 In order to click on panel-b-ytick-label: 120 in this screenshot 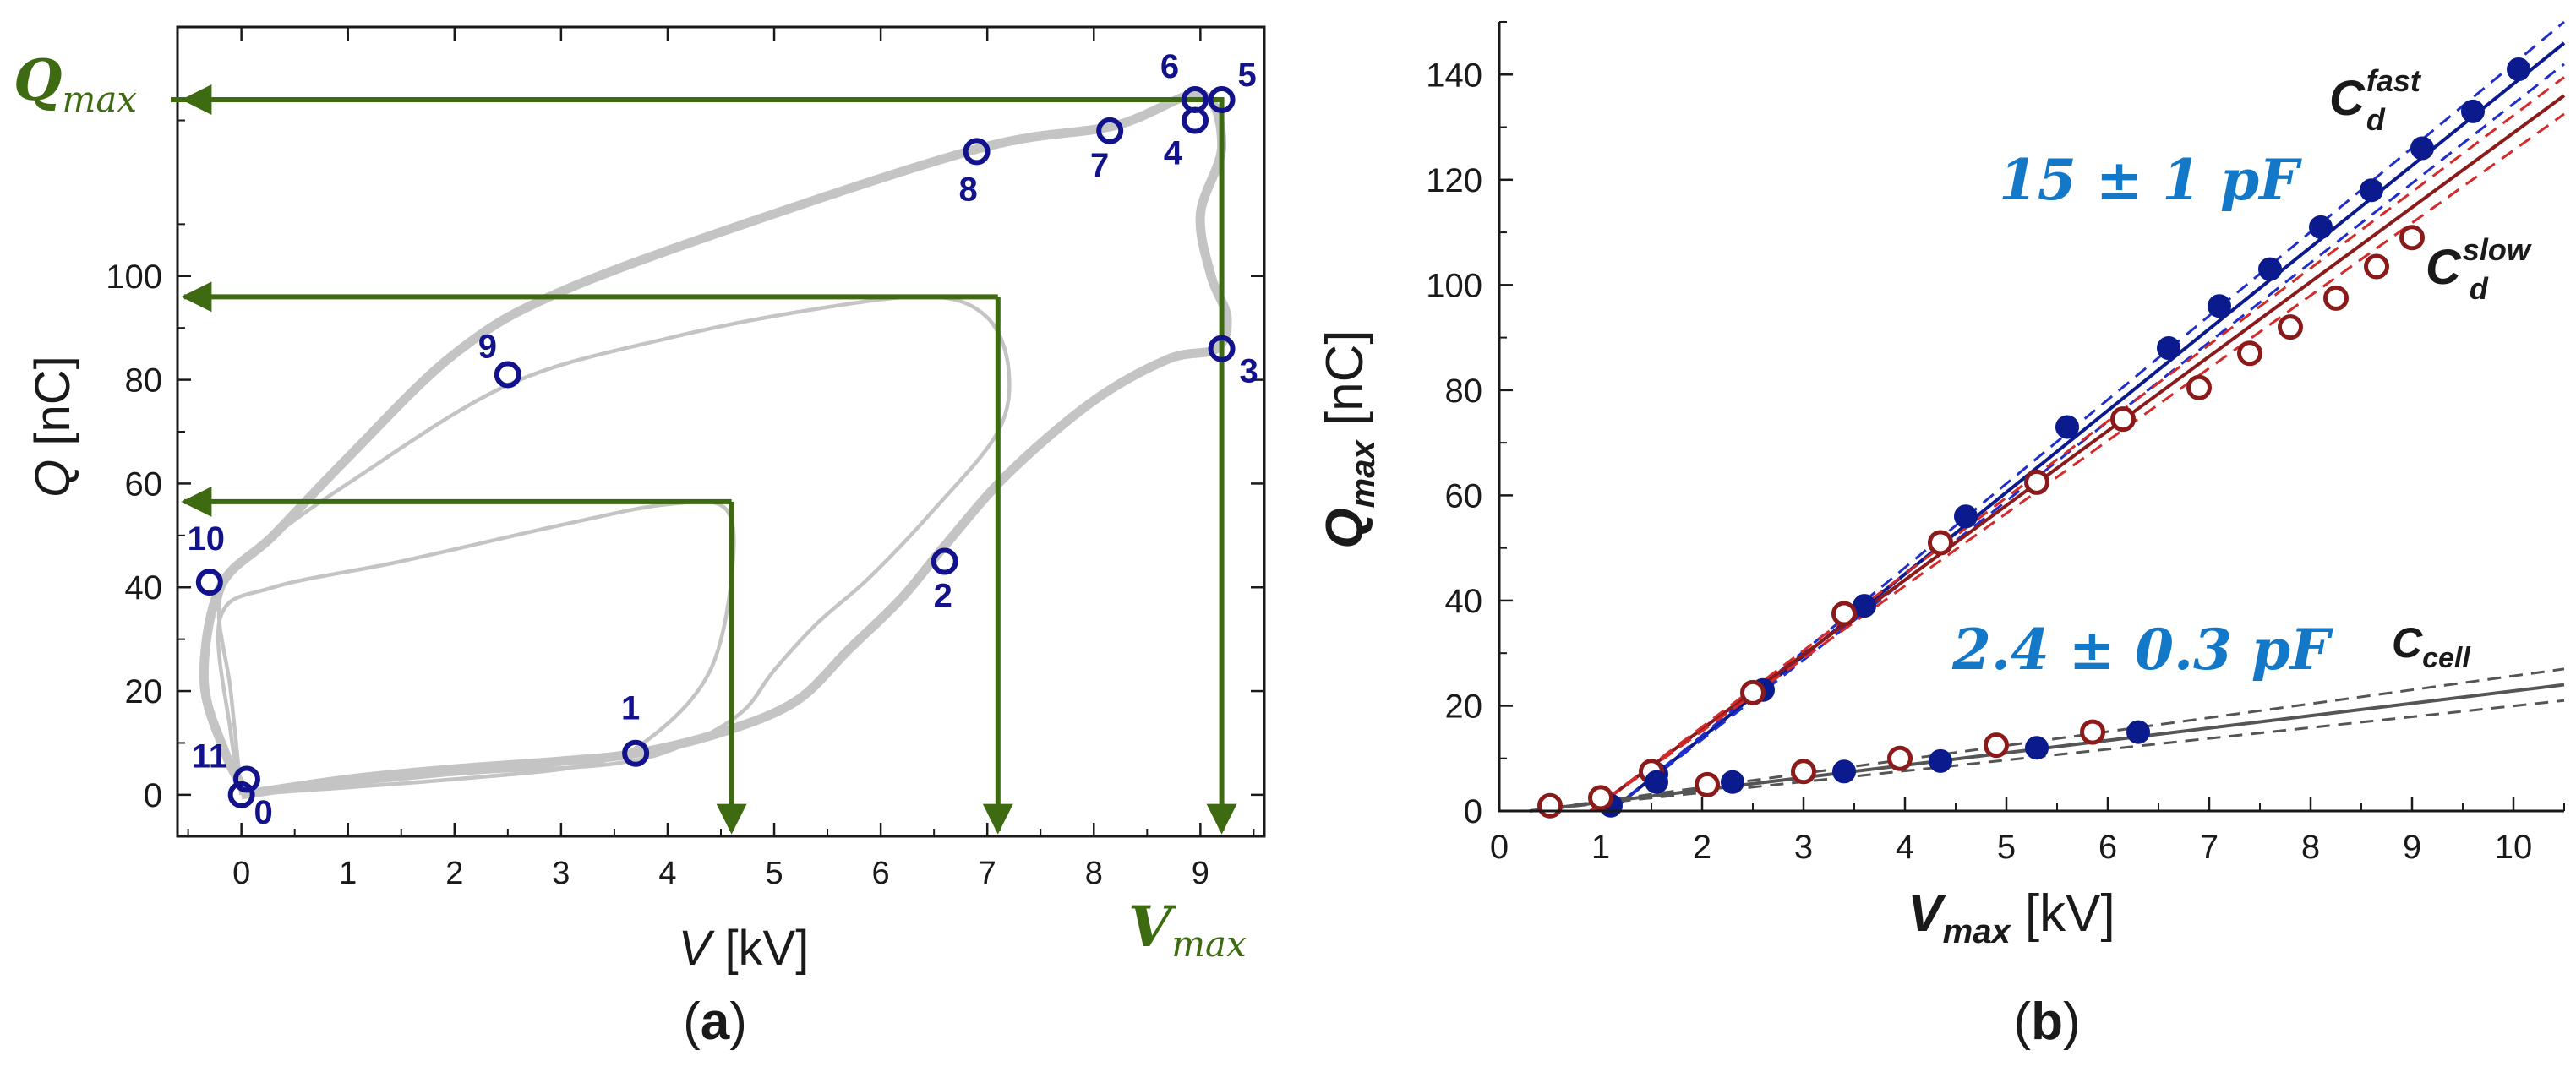, I will do `click(1454, 180)`.